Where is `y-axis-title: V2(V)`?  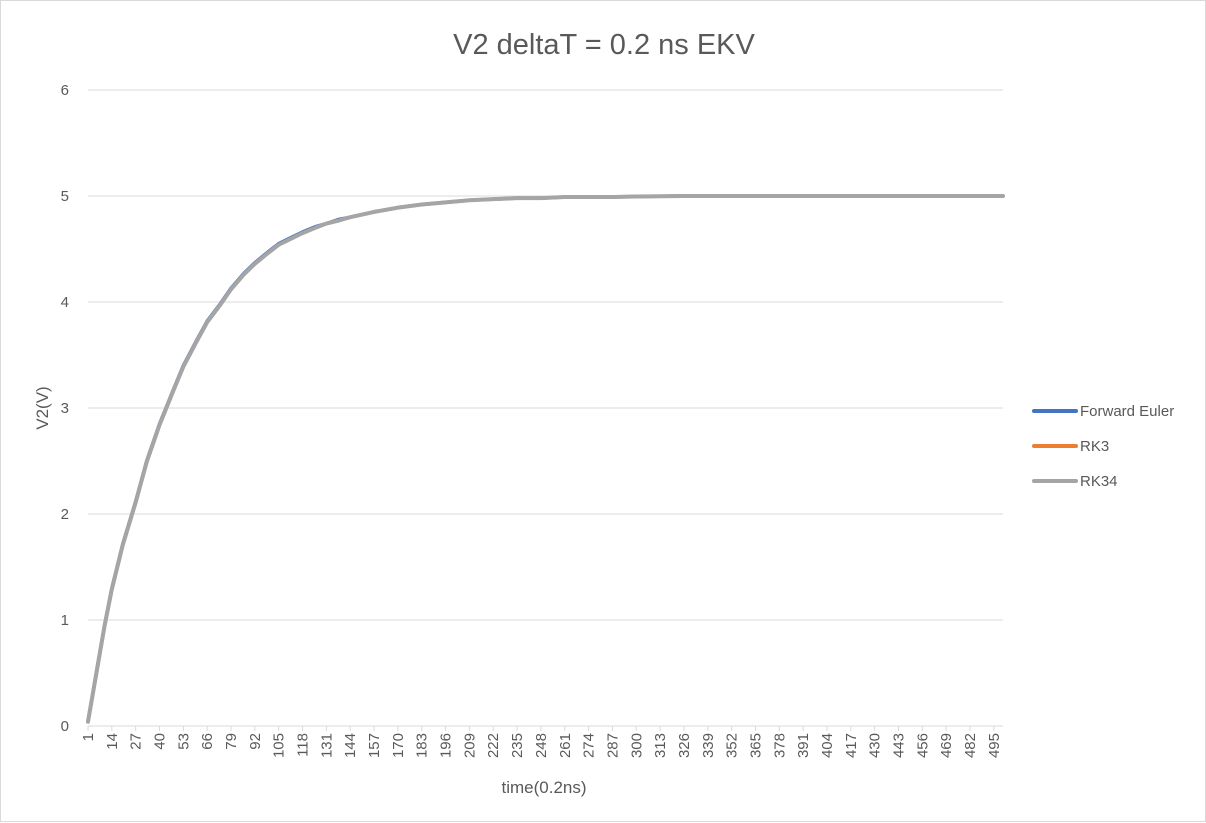
y-axis-title: V2(V) is located at coordinates (42, 407).